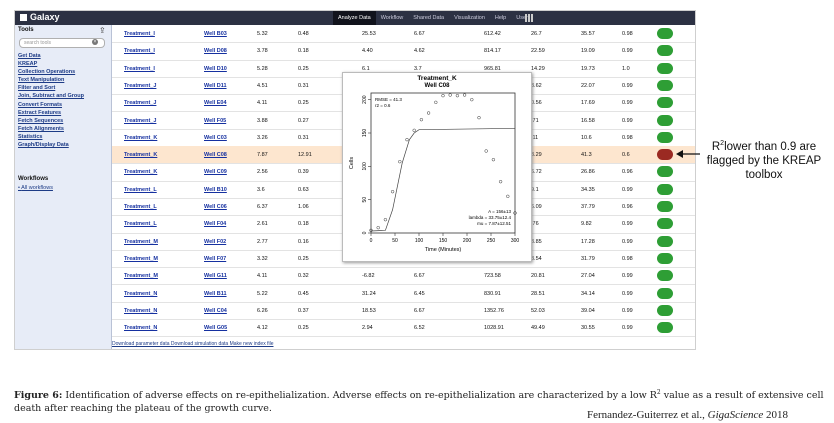 The image size is (834, 423). What do you see at coordinates (215, 51) in the screenshot?
I see `well-link: Well D08` at bounding box center [215, 51].